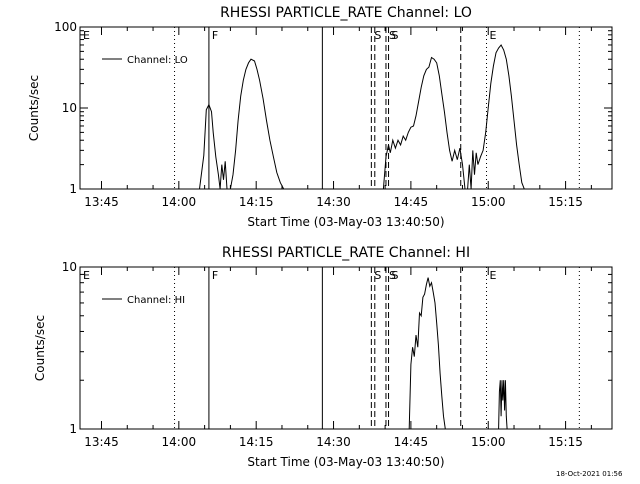  Describe the element at coordinates (346, 253) in the screenshot. I see `chart-title: RHESSI PARTICLE_RATE Channel: HI` at that location.